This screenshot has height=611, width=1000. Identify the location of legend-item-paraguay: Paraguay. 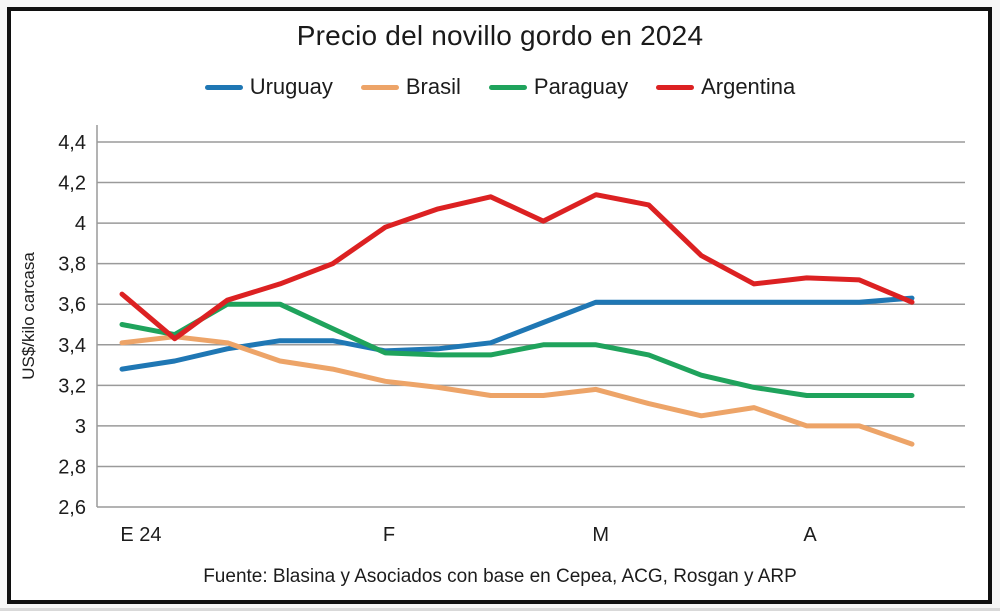
(558, 87).